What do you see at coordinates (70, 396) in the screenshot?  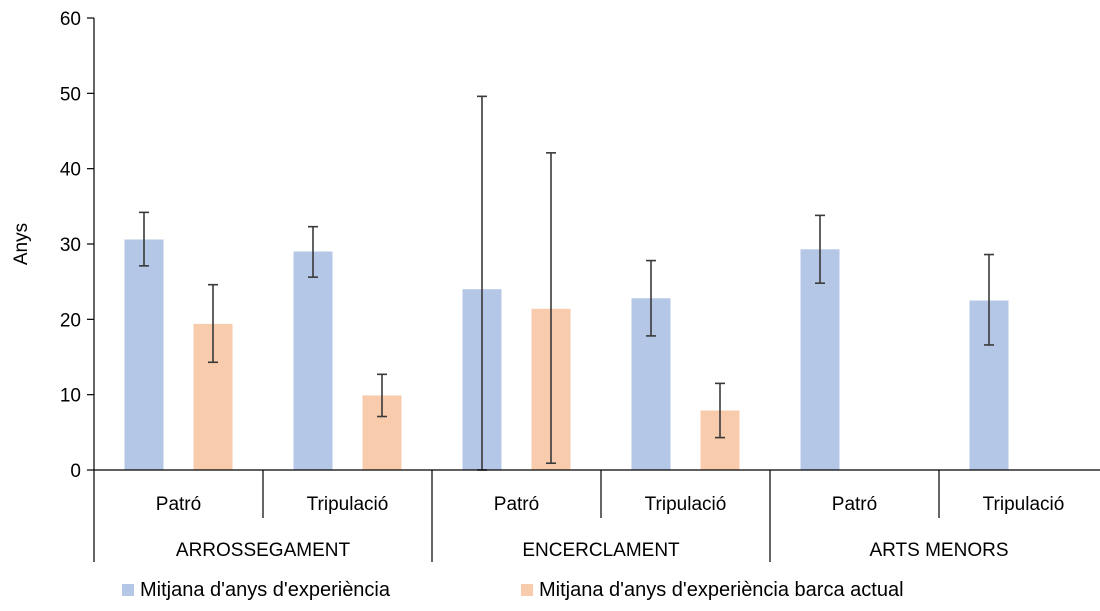 I see `y-tick-label: 10` at bounding box center [70, 396].